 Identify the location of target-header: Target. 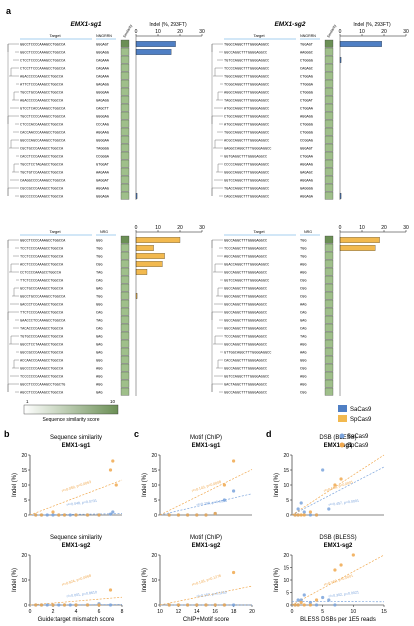
(55, 231).